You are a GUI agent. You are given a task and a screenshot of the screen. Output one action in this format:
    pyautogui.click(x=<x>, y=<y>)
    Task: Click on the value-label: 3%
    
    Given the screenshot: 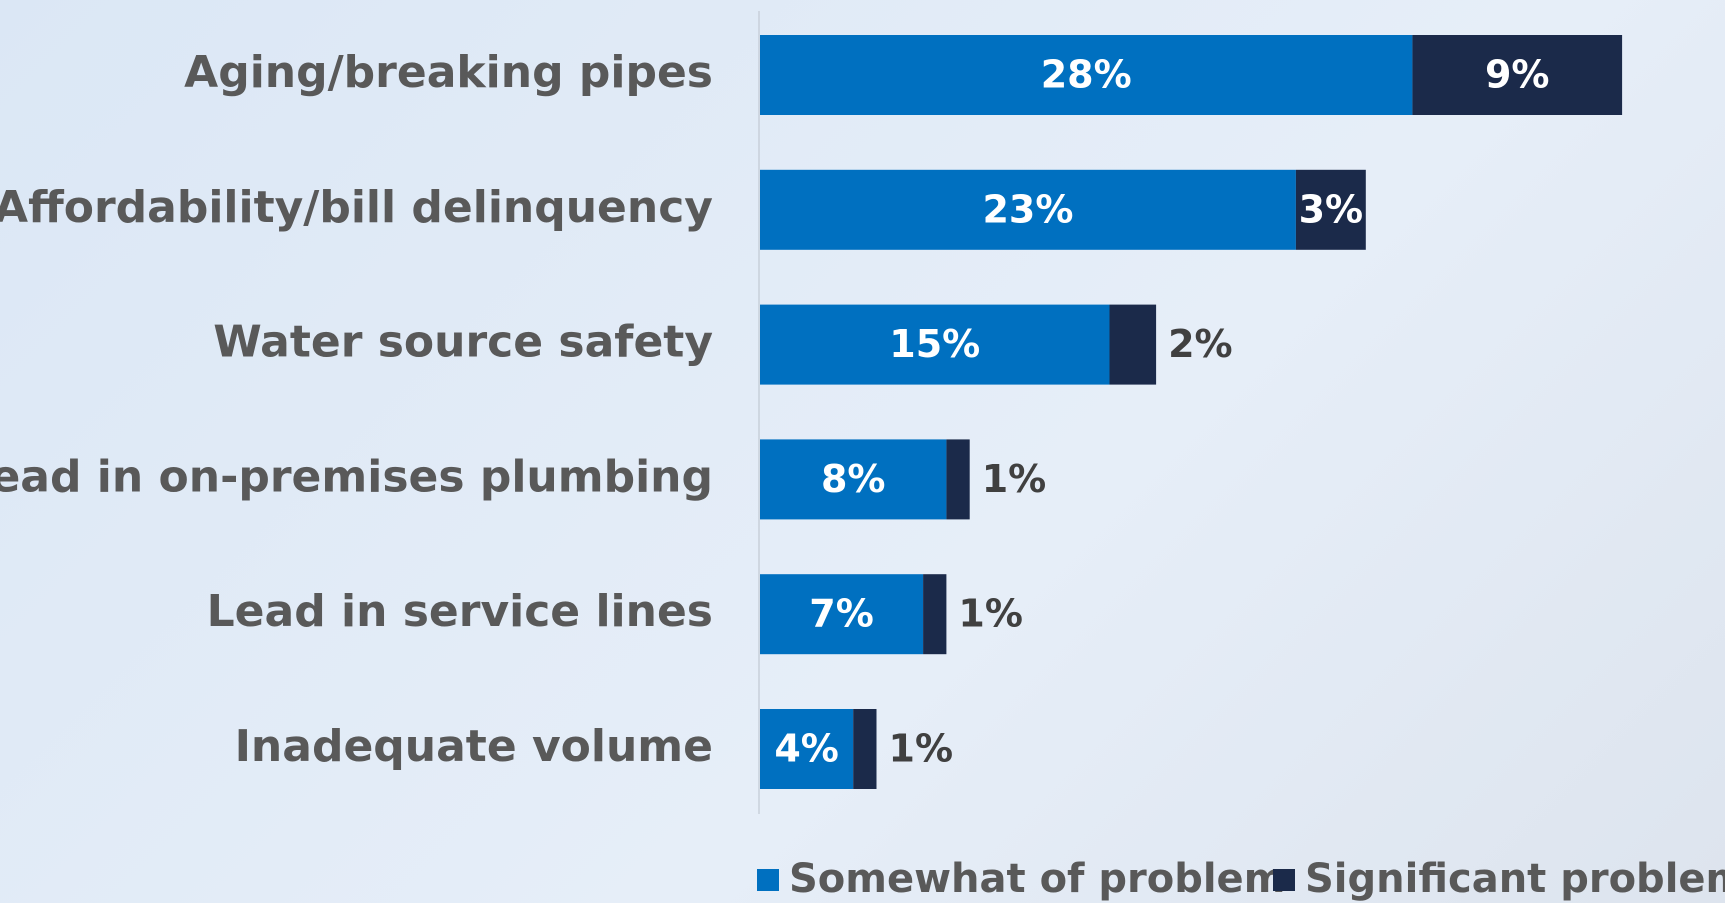 What is the action you would take?
    pyautogui.click(x=1331, y=209)
    